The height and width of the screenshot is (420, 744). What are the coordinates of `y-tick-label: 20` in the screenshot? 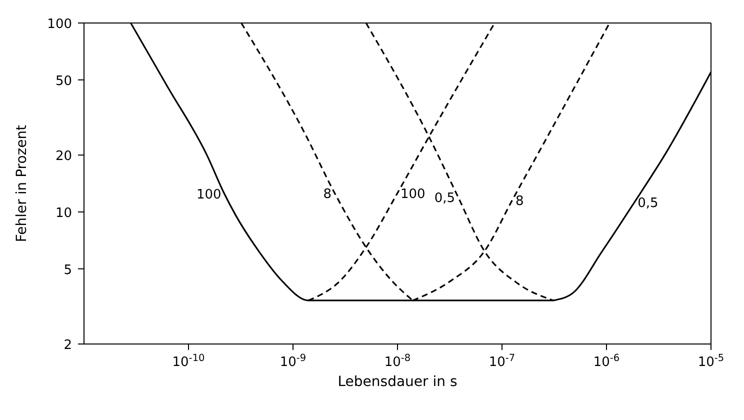 It's located at (63, 156).